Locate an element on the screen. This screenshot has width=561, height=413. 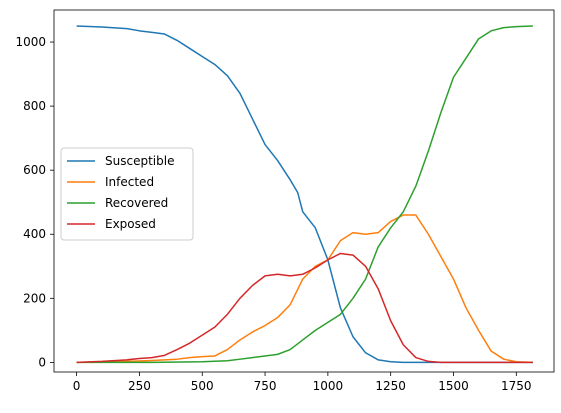
x-tick-label: 1750 is located at coordinates (516, 386).